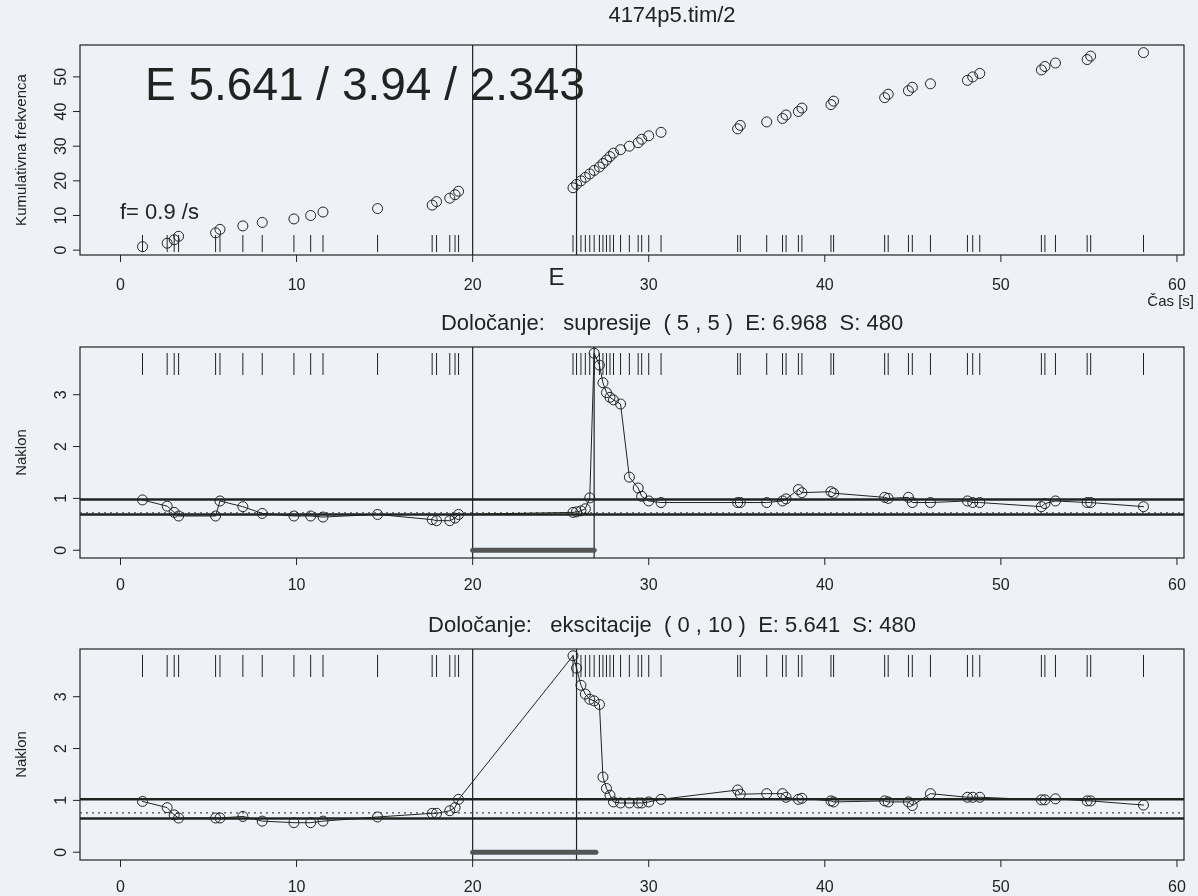 This screenshot has width=1198, height=896. Describe the element at coordinates (672, 624) in the screenshot. I see `chart-title: Določanje: ekscitacije ( 0 , 10 ) E: 5.641 S: 480` at that location.